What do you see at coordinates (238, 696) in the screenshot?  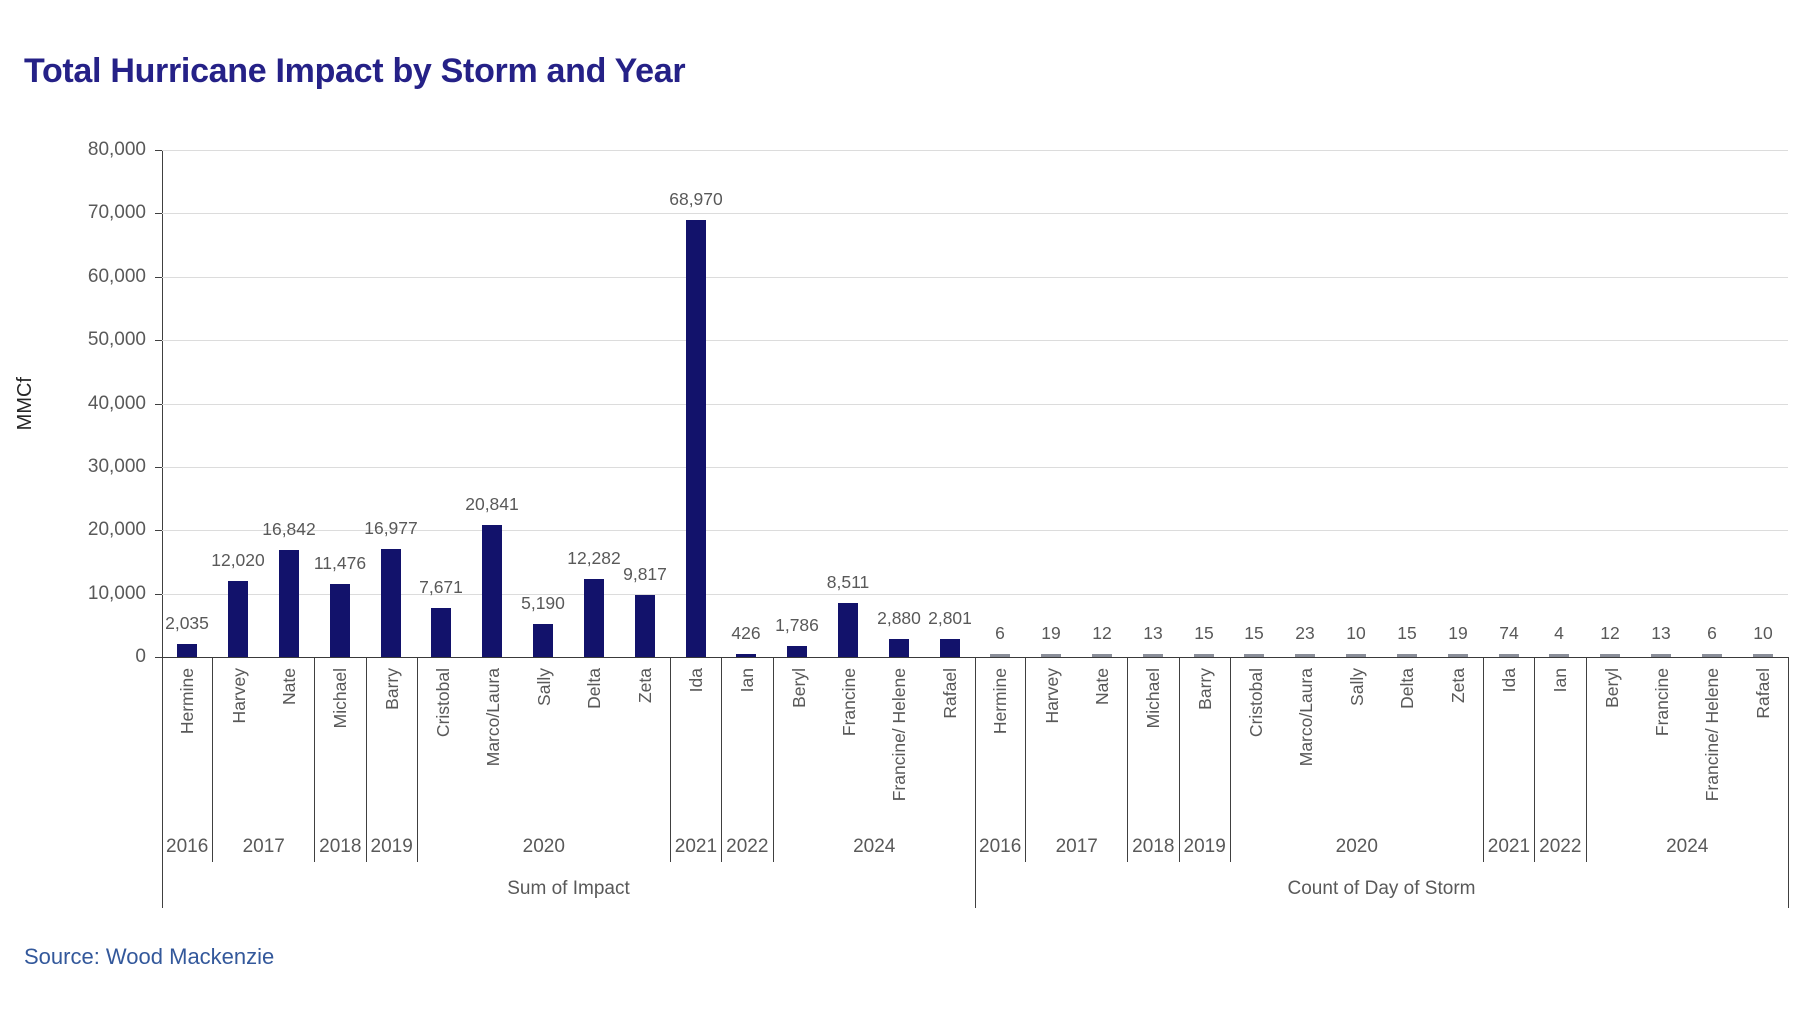 I see `storm-label: Harvey` at bounding box center [238, 696].